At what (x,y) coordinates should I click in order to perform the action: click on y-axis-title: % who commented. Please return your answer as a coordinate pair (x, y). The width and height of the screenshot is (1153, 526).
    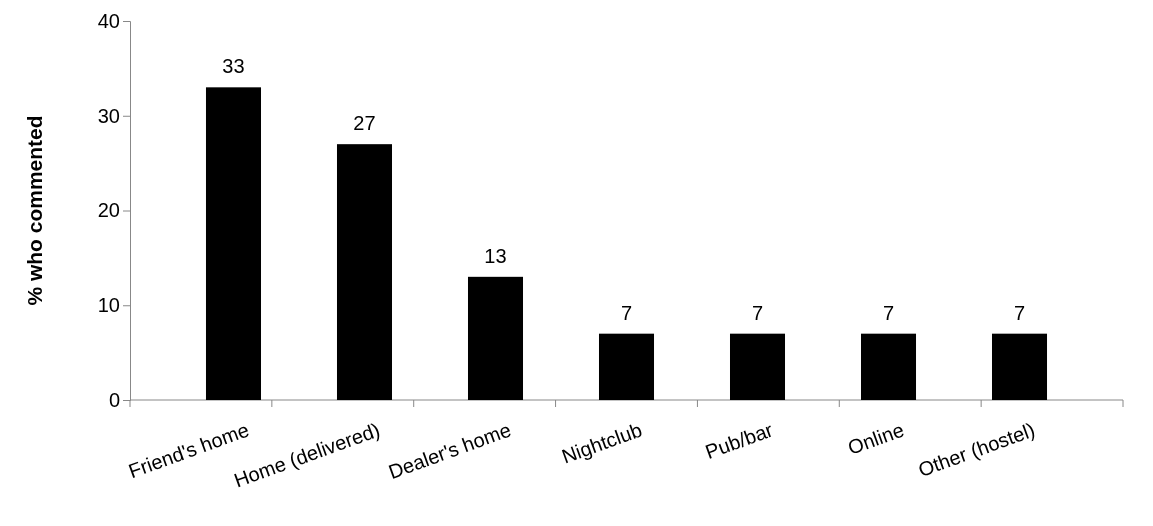
    Looking at the image, I should click on (34, 210).